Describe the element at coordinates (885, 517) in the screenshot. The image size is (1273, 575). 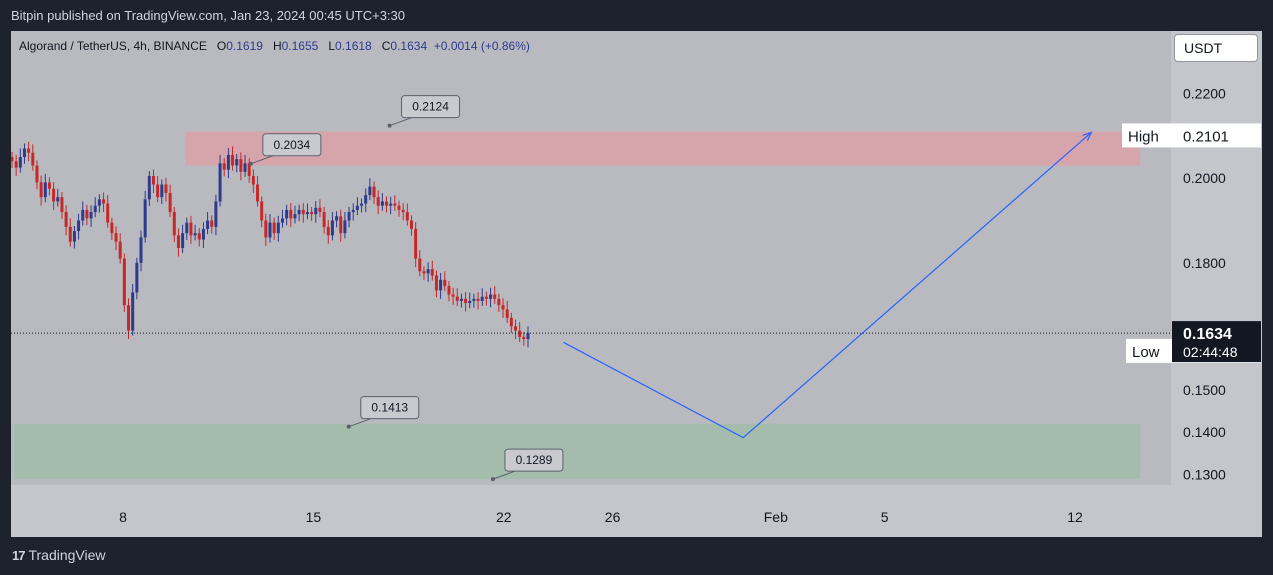
I see `time-tick-label: 5` at that location.